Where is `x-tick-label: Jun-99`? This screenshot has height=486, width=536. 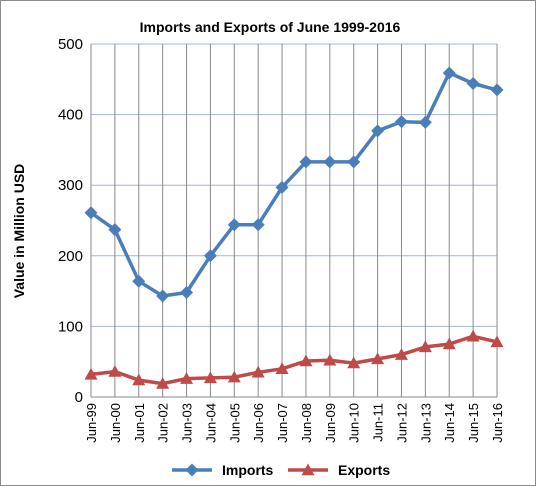
x-tick-label: Jun-99 is located at coordinates (91, 423).